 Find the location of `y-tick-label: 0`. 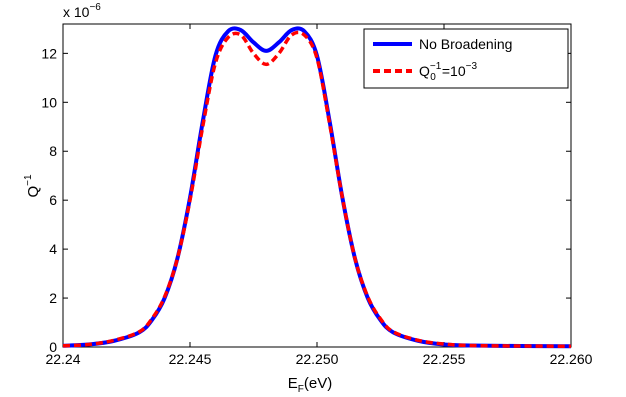

y-tick-label: 0 is located at coordinates (53, 347).